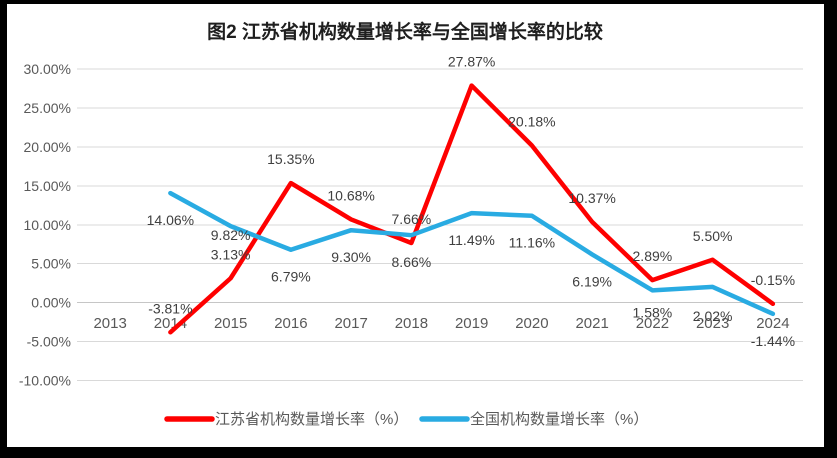 This screenshot has width=837, height=458. Describe the element at coordinates (47, 108) in the screenshot. I see `y-axis-tick-label: 25.00%` at that location.